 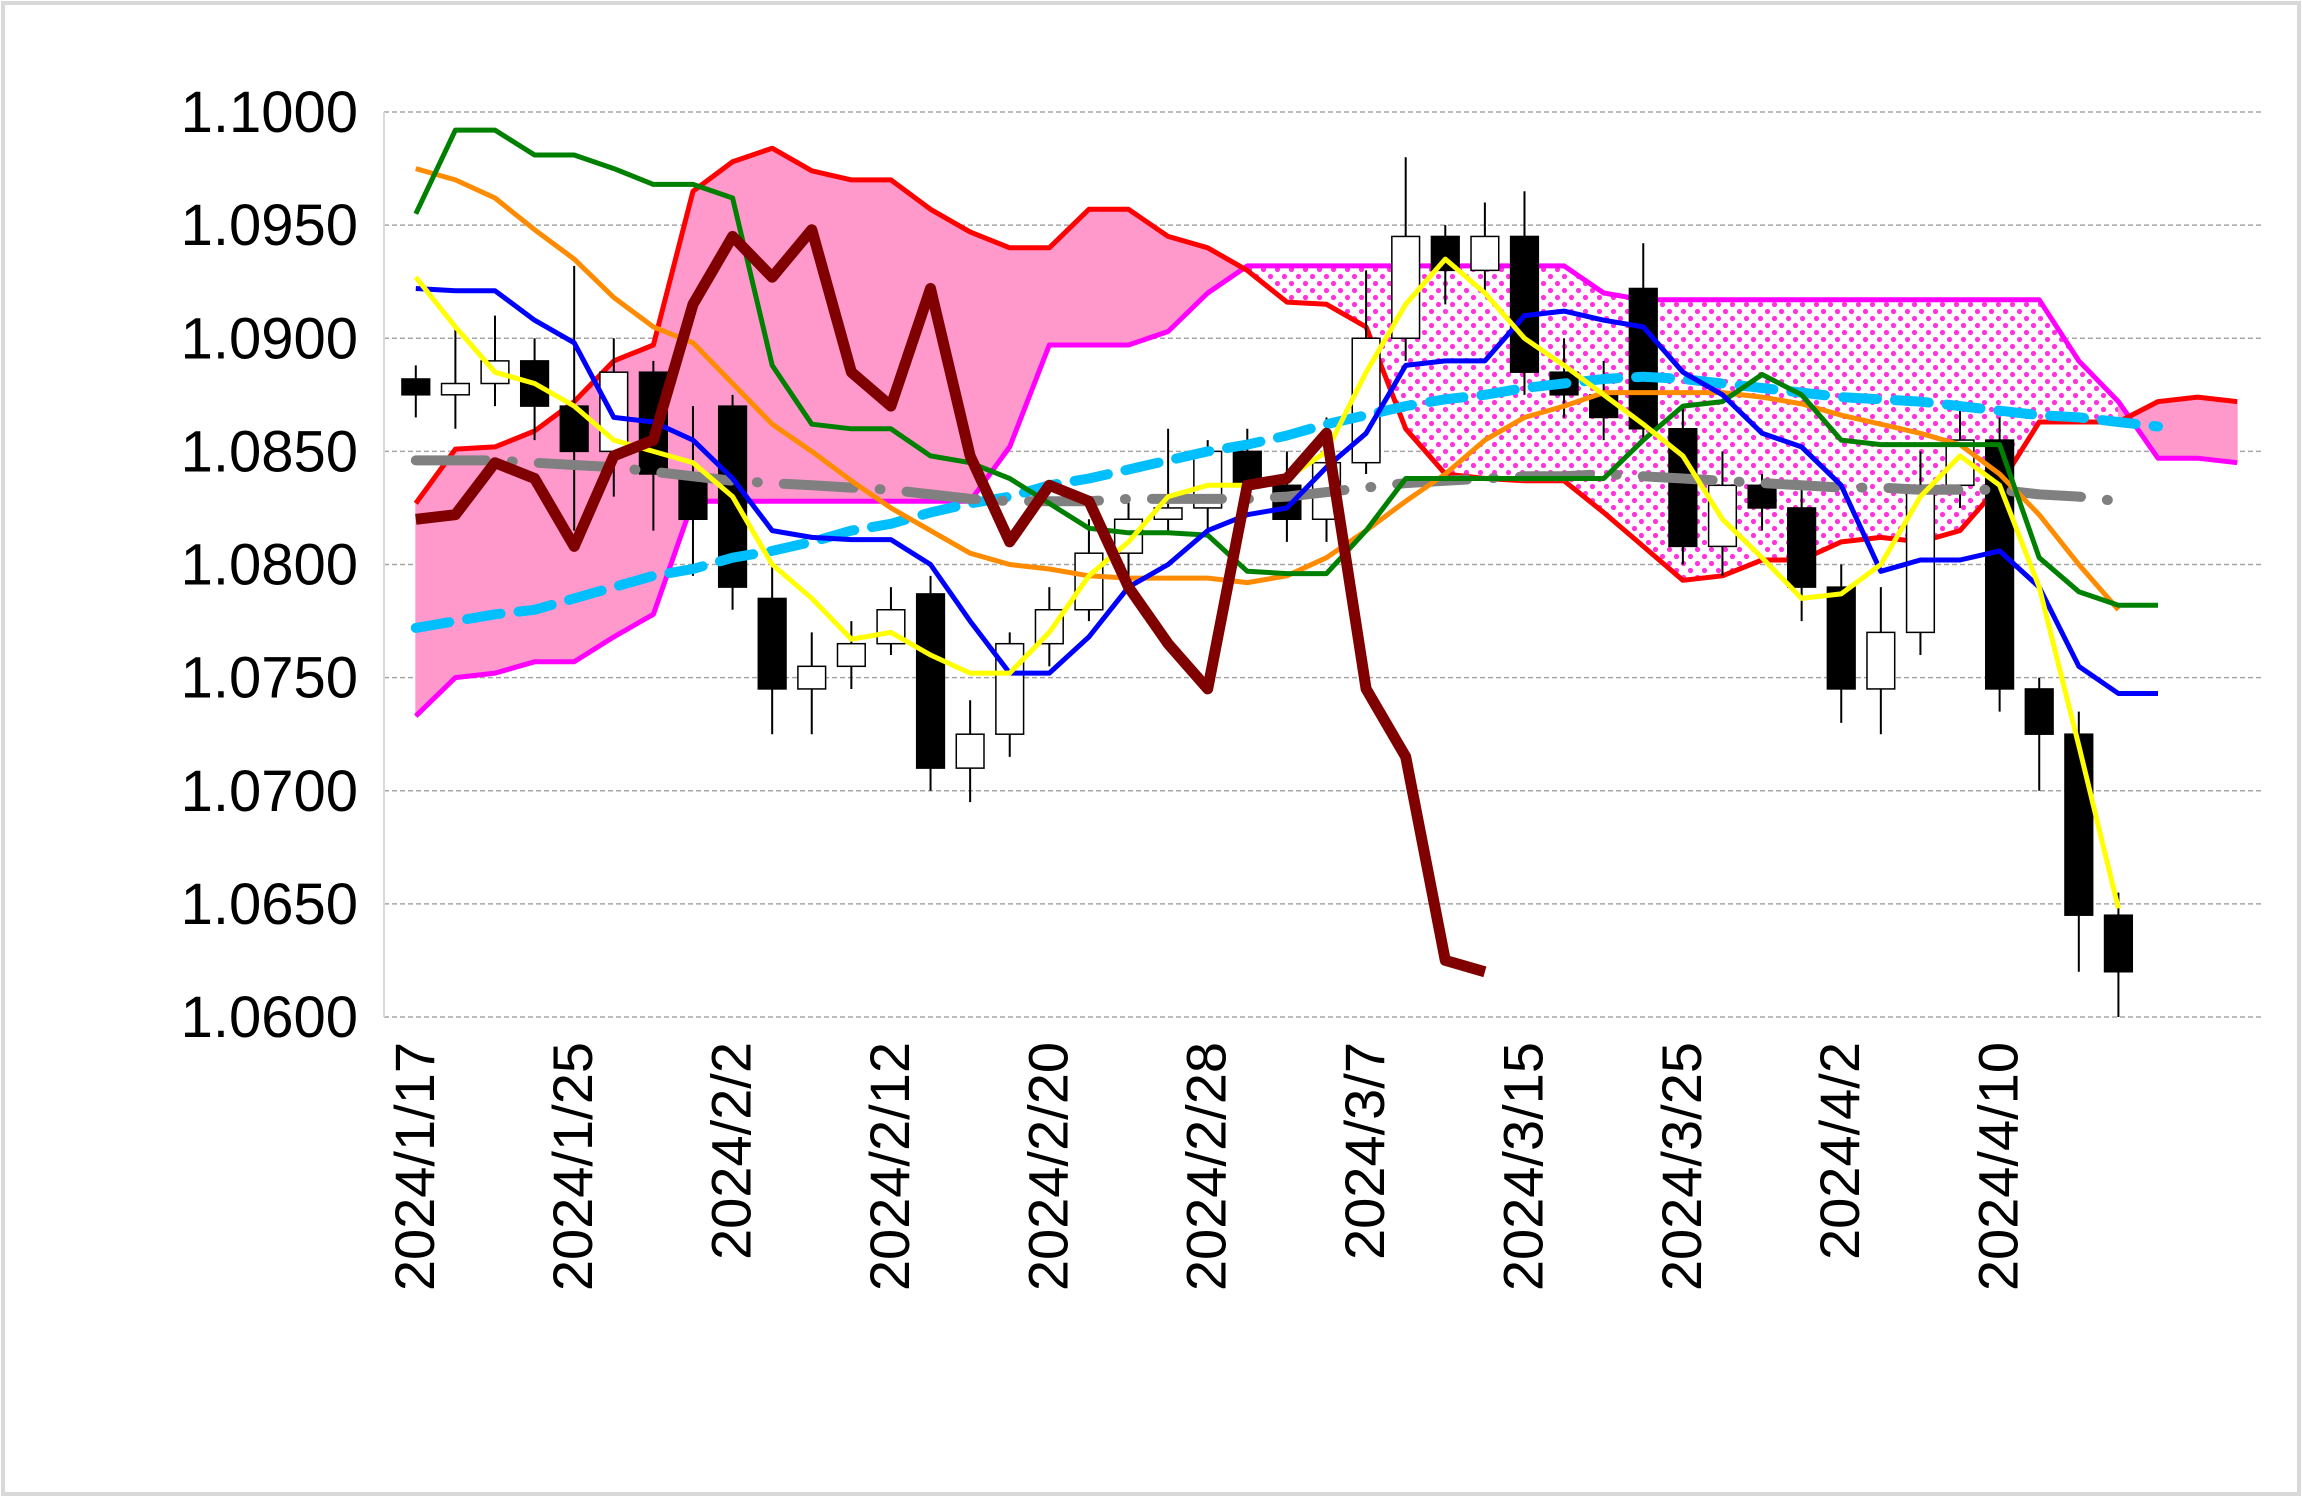 What do you see at coordinates (1206, 1166) in the screenshot?
I see `x-tick-label: 2024/2/28` at bounding box center [1206, 1166].